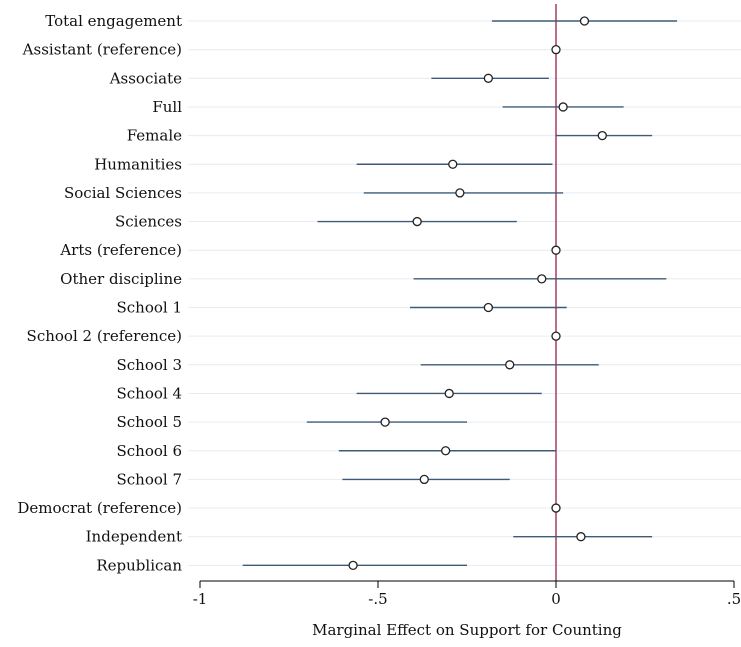 This screenshot has height=647, width=741. Describe the element at coordinates (149, 422) in the screenshot. I see `category-label: School 5` at that location.